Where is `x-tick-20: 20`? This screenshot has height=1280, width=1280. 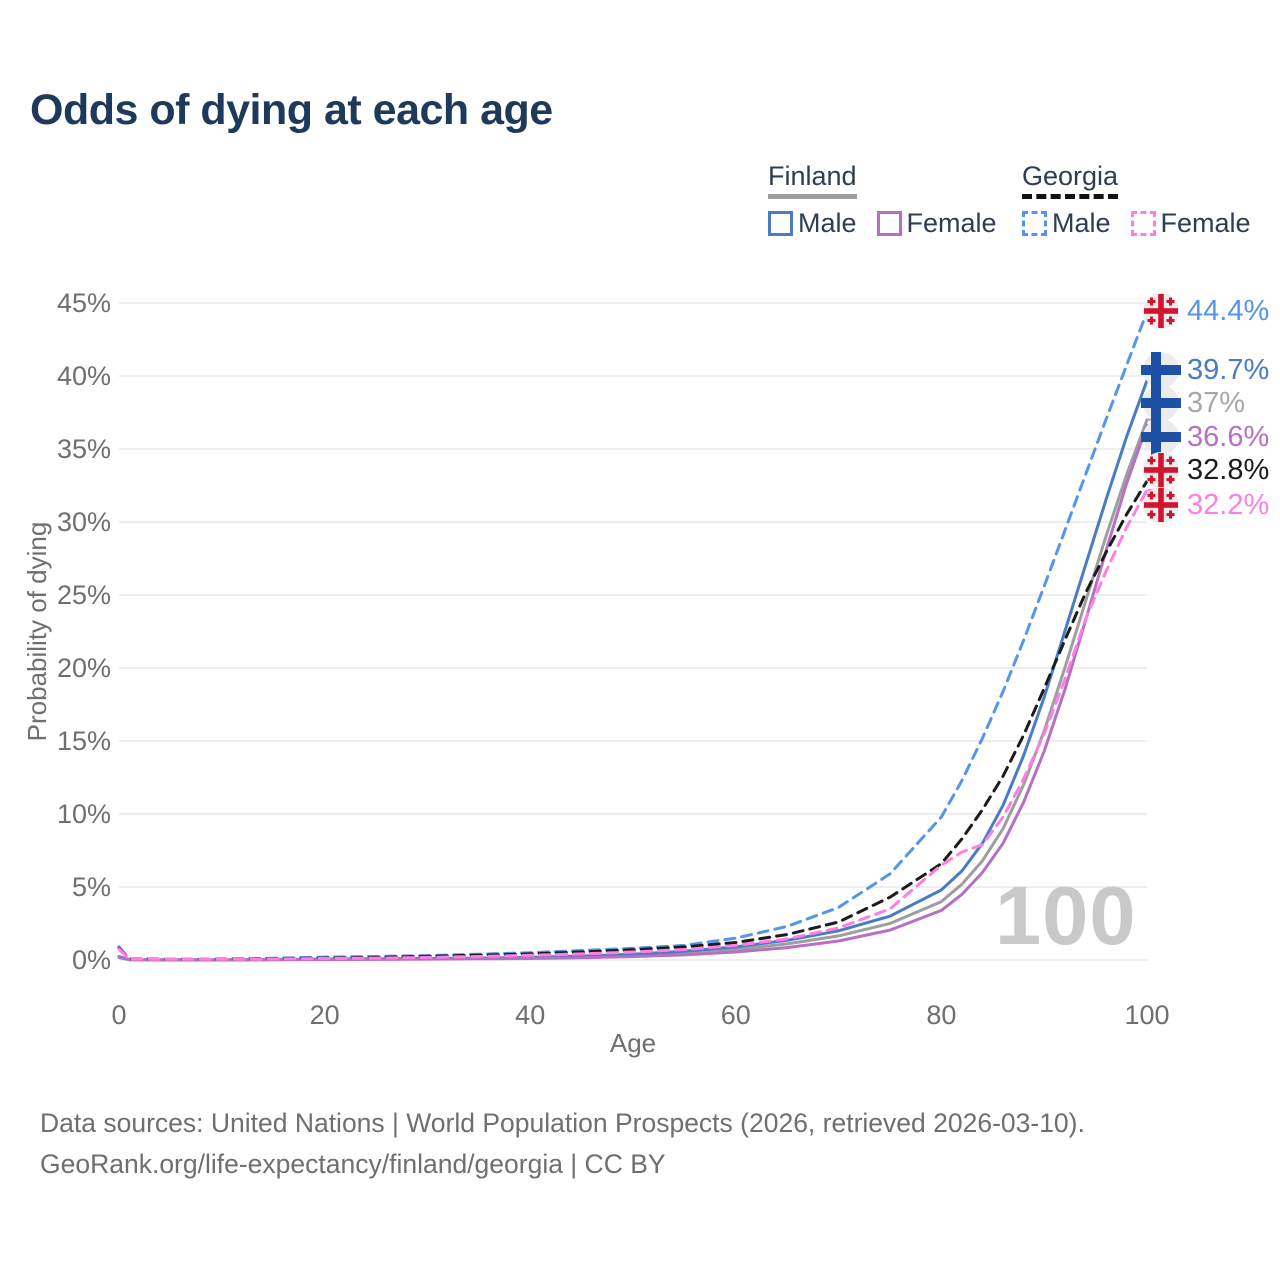
x-tick-20: 20 is located at coordinates (325, 1015).